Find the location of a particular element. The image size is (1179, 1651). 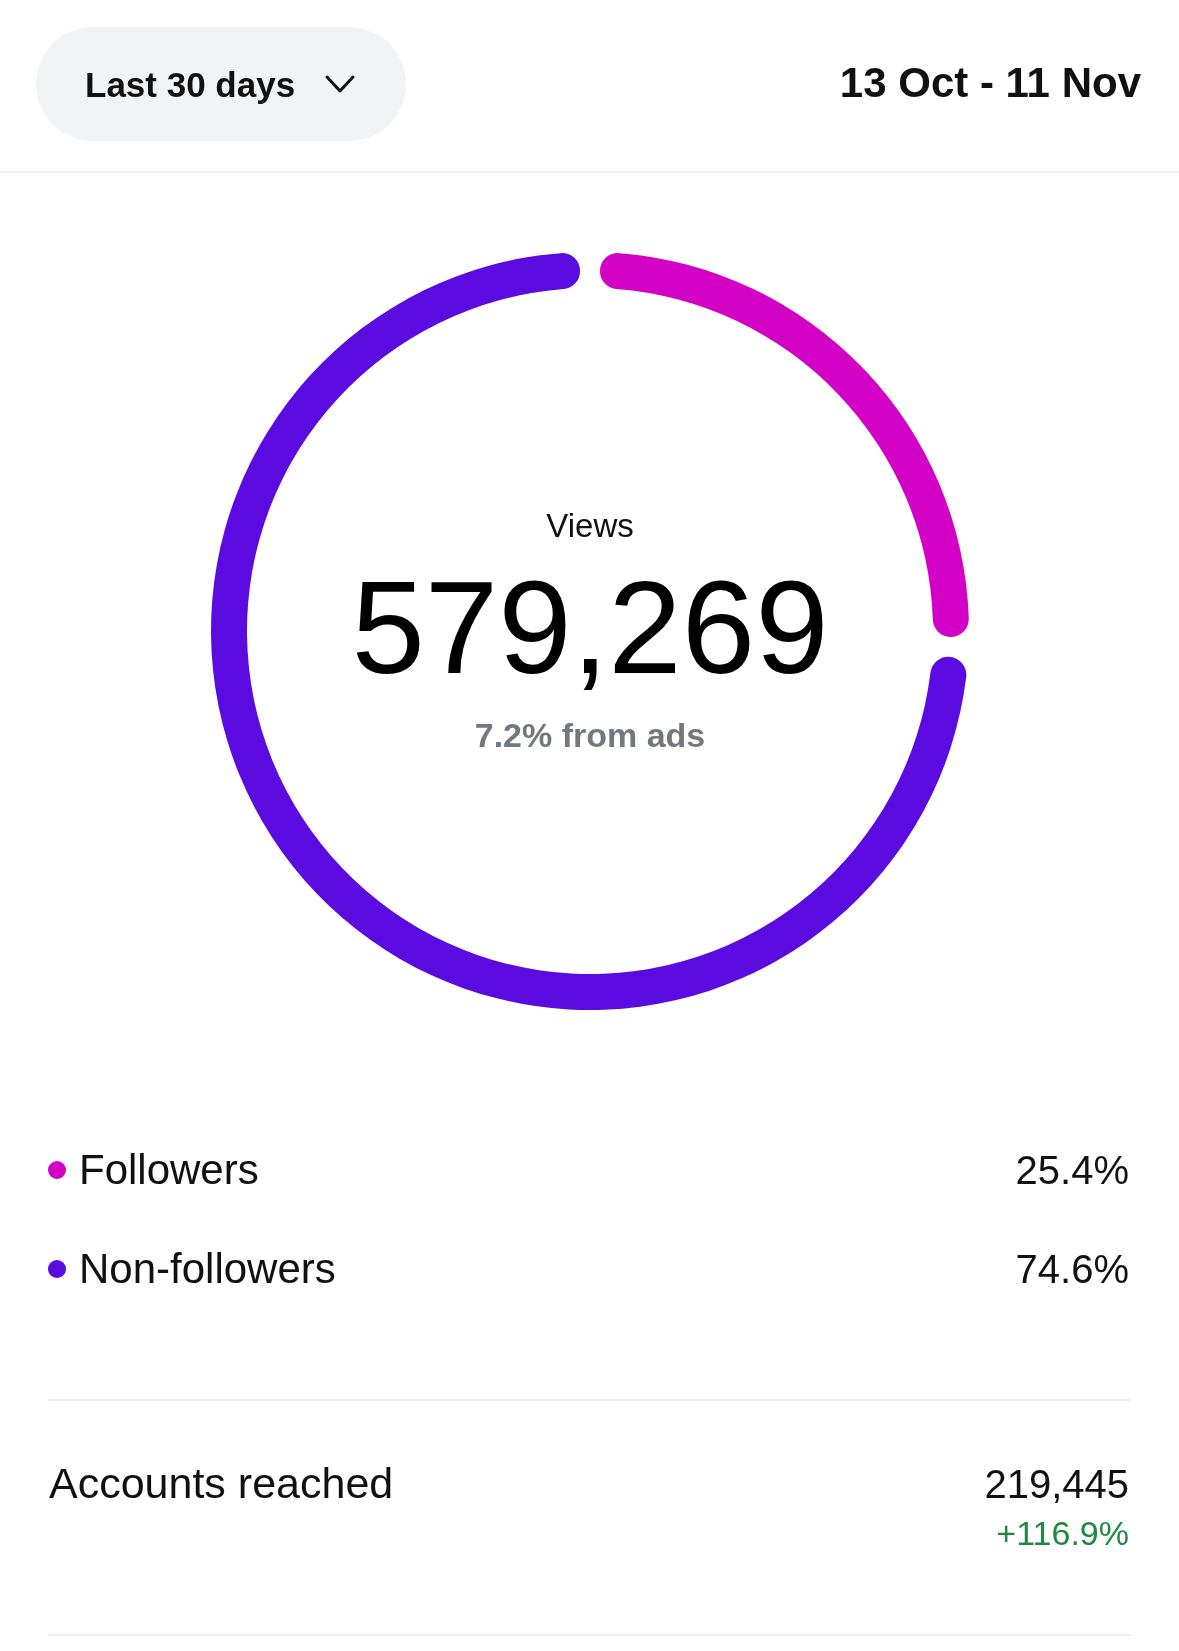

text: Last 30 days is located at coordinates (190, 84).